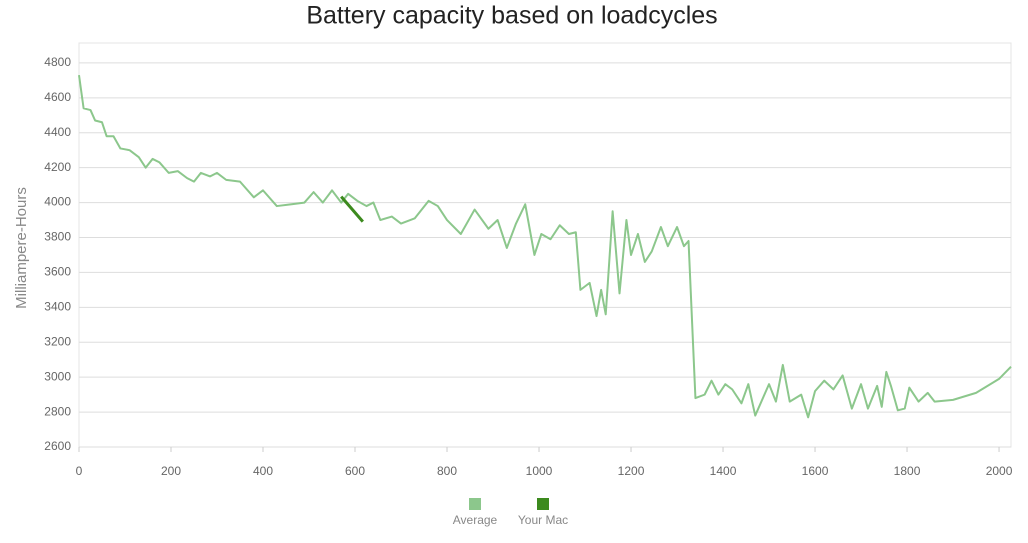 This screenshot has width=1028, height=543. I want to click on y-tick-label: 4400, so click(57, 132).